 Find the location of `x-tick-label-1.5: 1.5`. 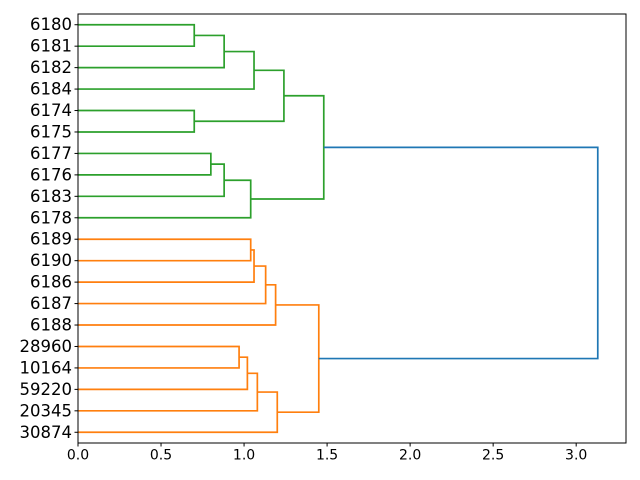

x-tick-label-1.5: 1.5 is located at coordinates (327, 456).